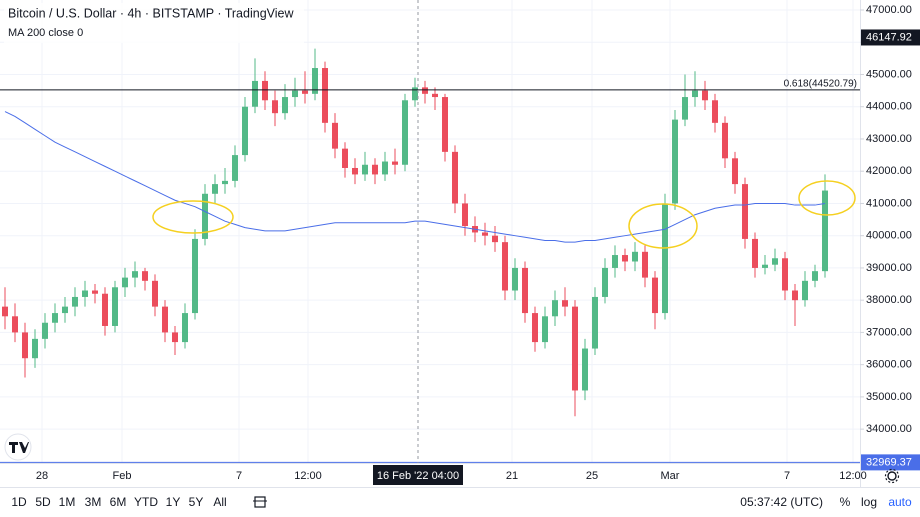 The width and height of the screenshot is (920, 517). I want to click on range-button: 3M, so click(93, 502).